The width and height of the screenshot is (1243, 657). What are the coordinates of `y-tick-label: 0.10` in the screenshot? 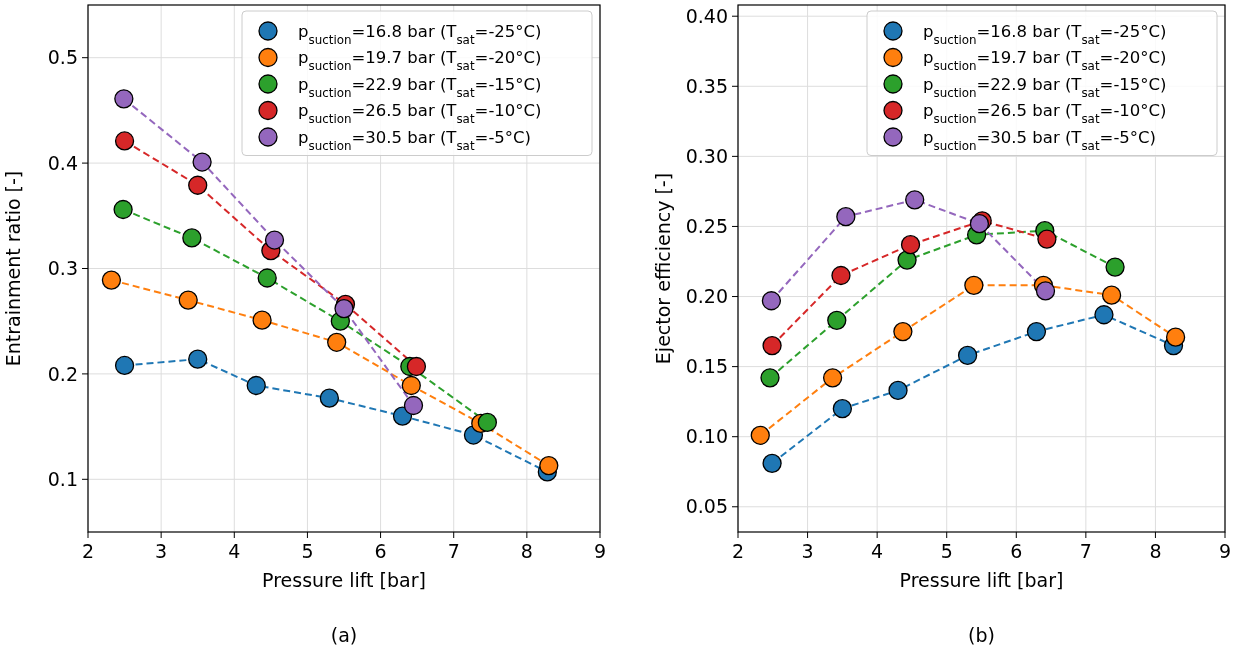 It's located at (706, 436).